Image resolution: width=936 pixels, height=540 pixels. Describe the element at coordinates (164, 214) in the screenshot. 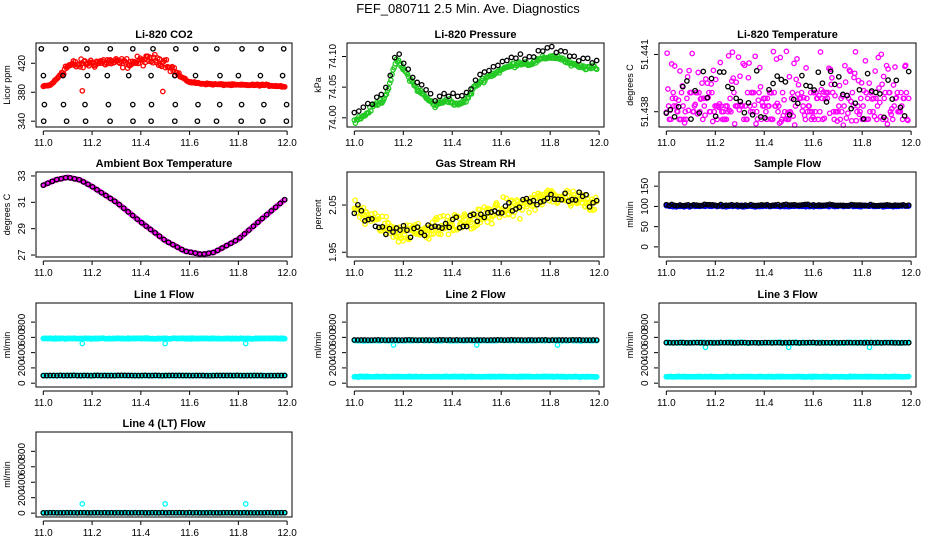

I see `plot-frame` at that location.